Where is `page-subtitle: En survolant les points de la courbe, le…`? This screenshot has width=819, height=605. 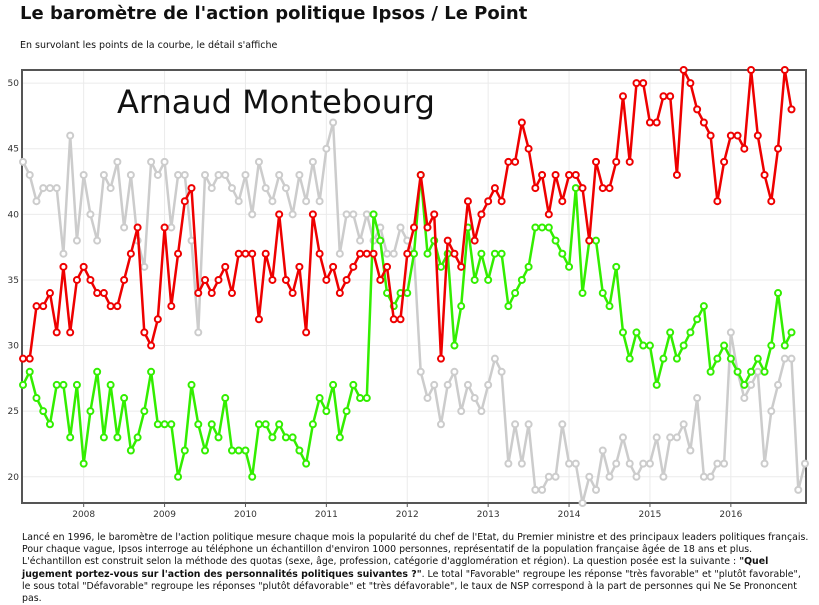 page-subtitle: En survolant les points de la courbe, le… is located at coordinates (149, 45).